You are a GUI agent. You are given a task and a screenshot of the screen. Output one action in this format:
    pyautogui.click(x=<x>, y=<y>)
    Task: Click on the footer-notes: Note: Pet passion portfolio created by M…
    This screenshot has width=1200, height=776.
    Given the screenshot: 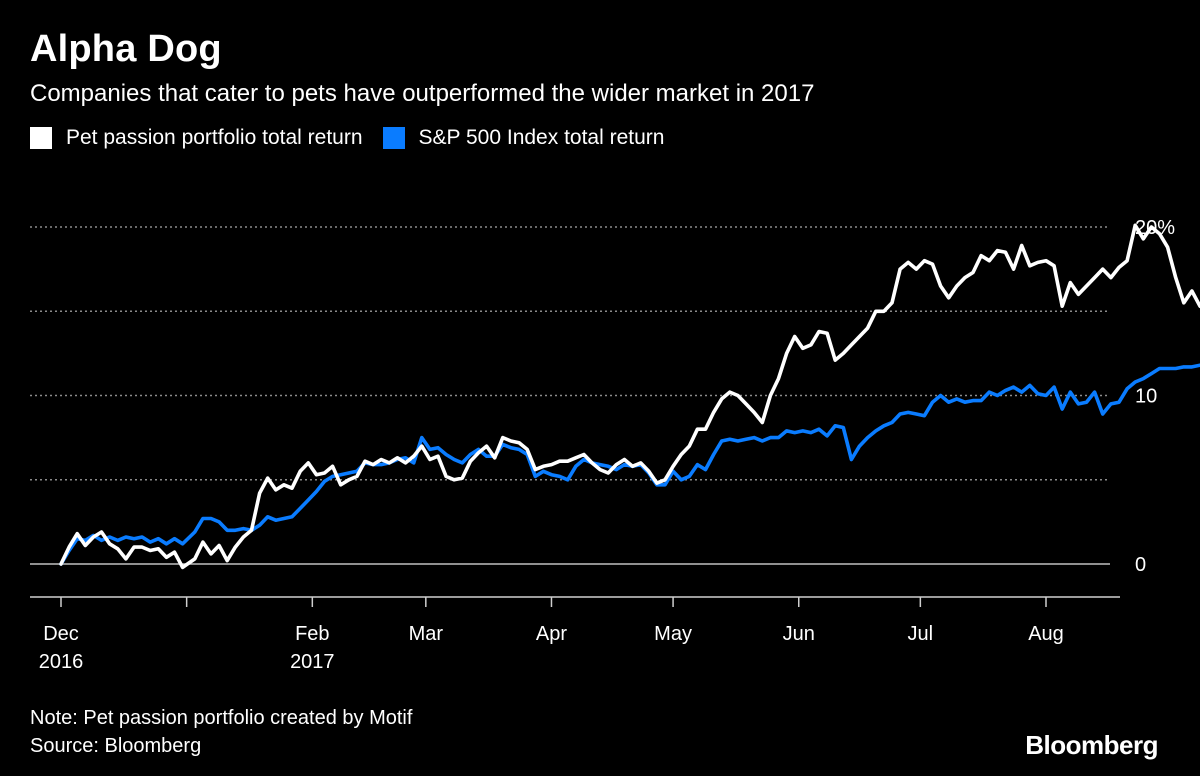 What is the action you would take?
    pyautogui.click(x=221, y=732)
    